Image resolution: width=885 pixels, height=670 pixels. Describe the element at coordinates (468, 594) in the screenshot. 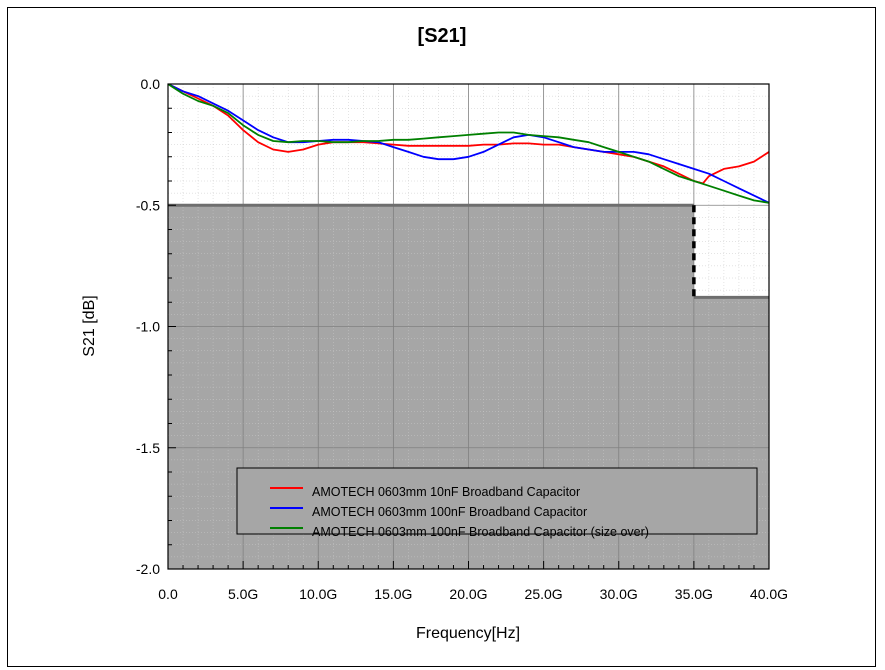

I see `x-tick-label: 20.0G` at that location.